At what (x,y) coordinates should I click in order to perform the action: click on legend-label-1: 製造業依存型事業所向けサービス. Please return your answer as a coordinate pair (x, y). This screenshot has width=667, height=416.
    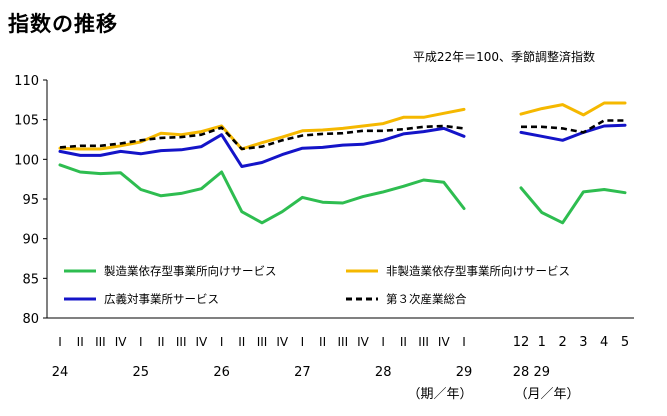
    Looking at the image, I should click on (190, 271).